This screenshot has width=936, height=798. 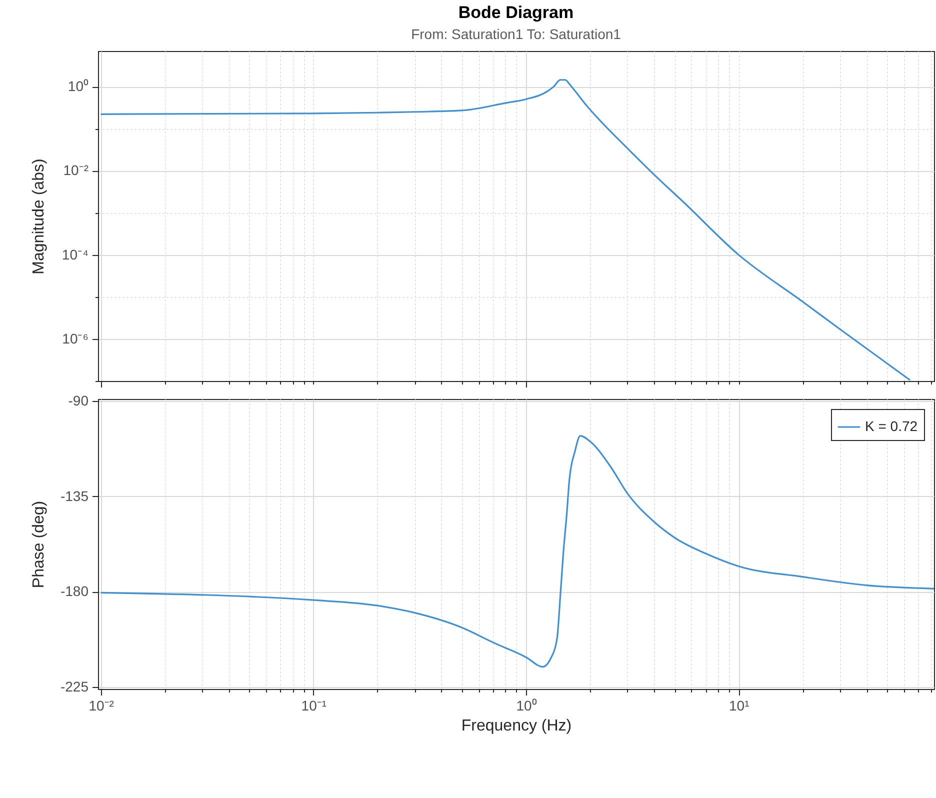 I want to click on y-tick-label: -135, so click(x=74, y=496).